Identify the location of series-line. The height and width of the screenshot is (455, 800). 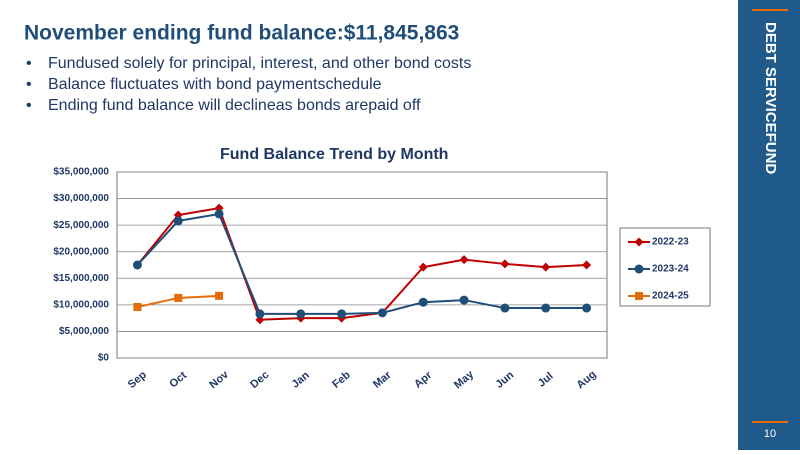
(361, 263).